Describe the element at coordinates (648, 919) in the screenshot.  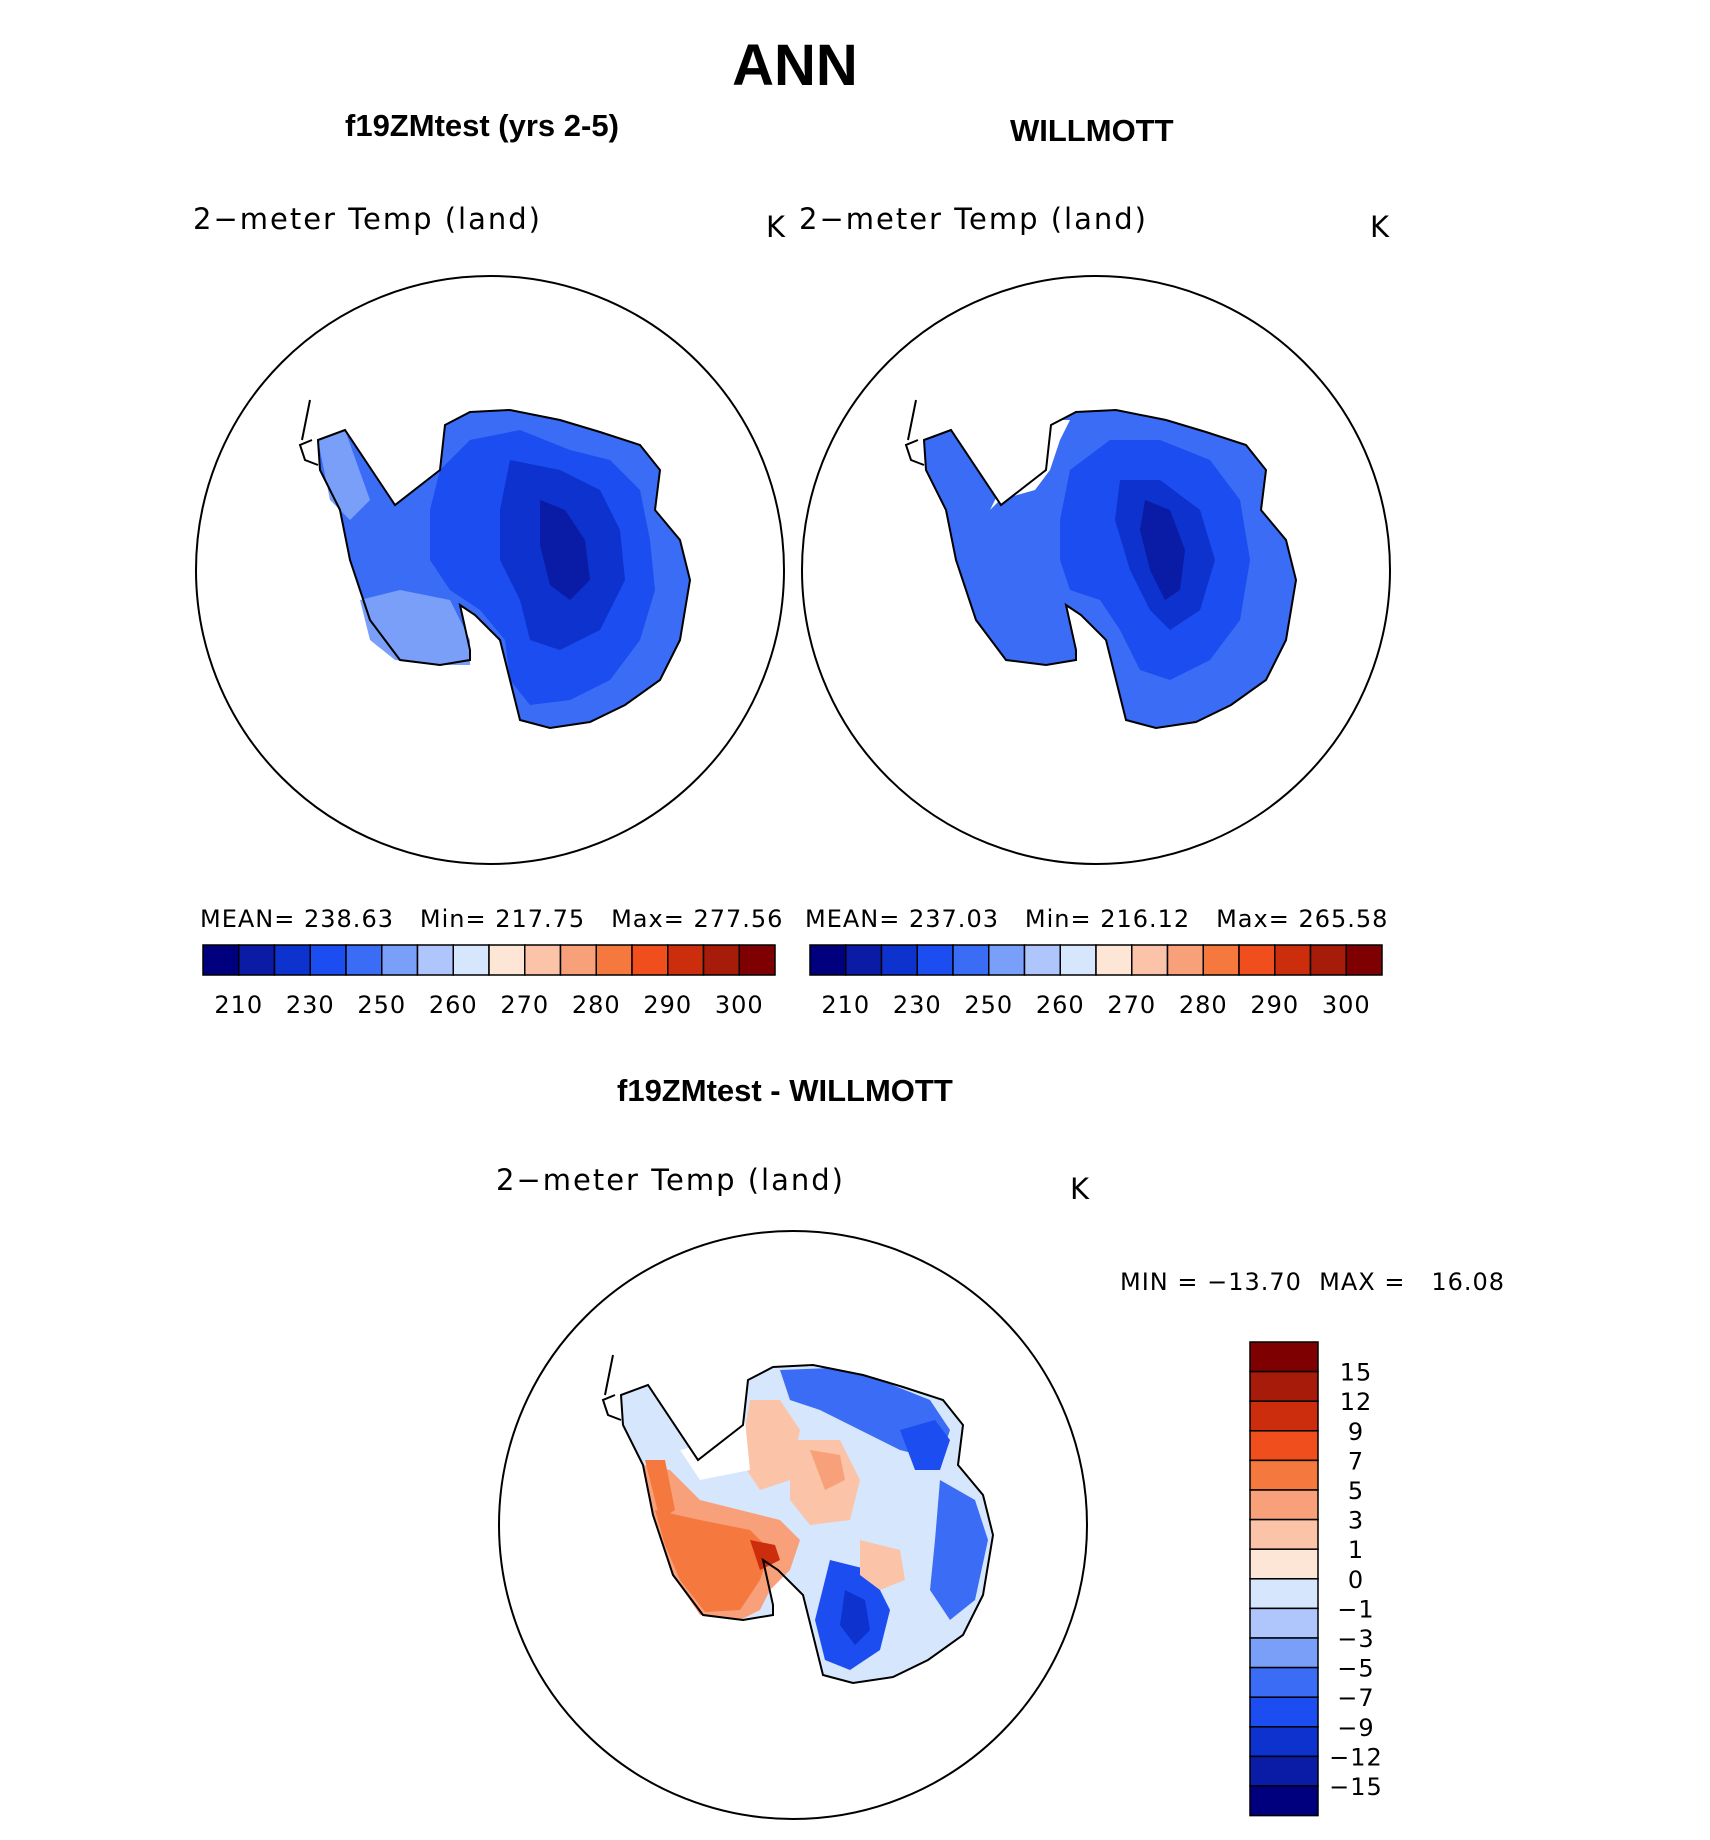
I see `panel1-max-label: Max=` at that location.